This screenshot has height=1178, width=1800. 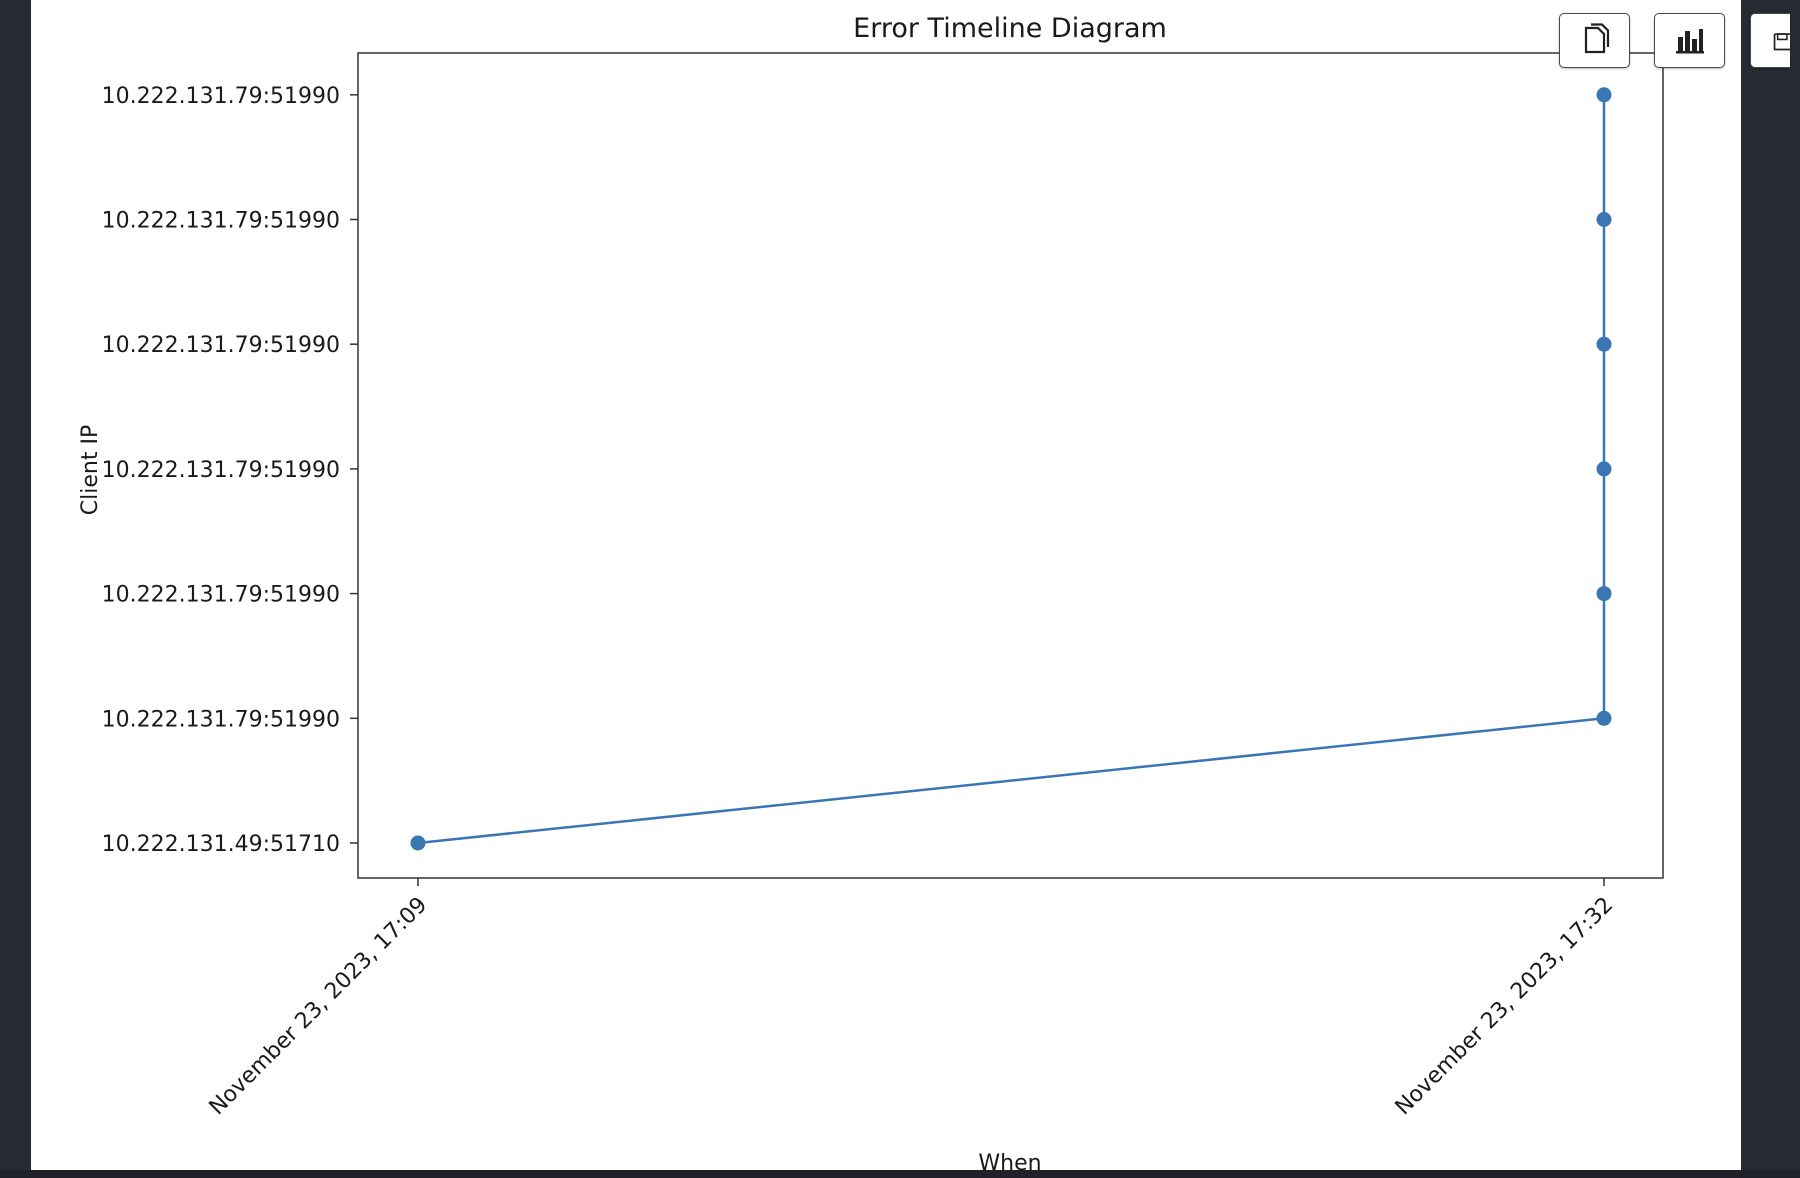 I want to click on copy-icon, so click(x=1596, y=37).